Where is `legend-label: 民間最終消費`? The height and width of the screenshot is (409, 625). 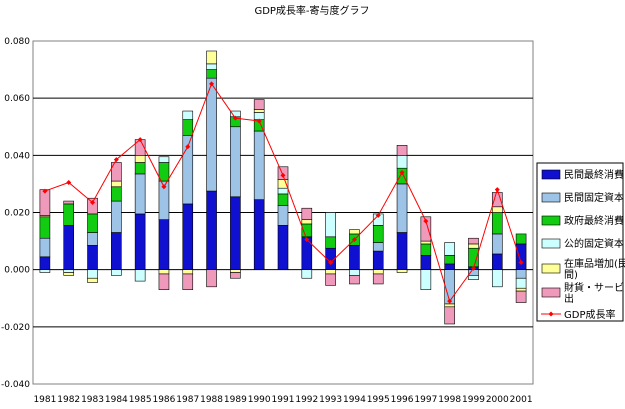
legend-label: 民間最終消費 is located at coordinates (594, 174).